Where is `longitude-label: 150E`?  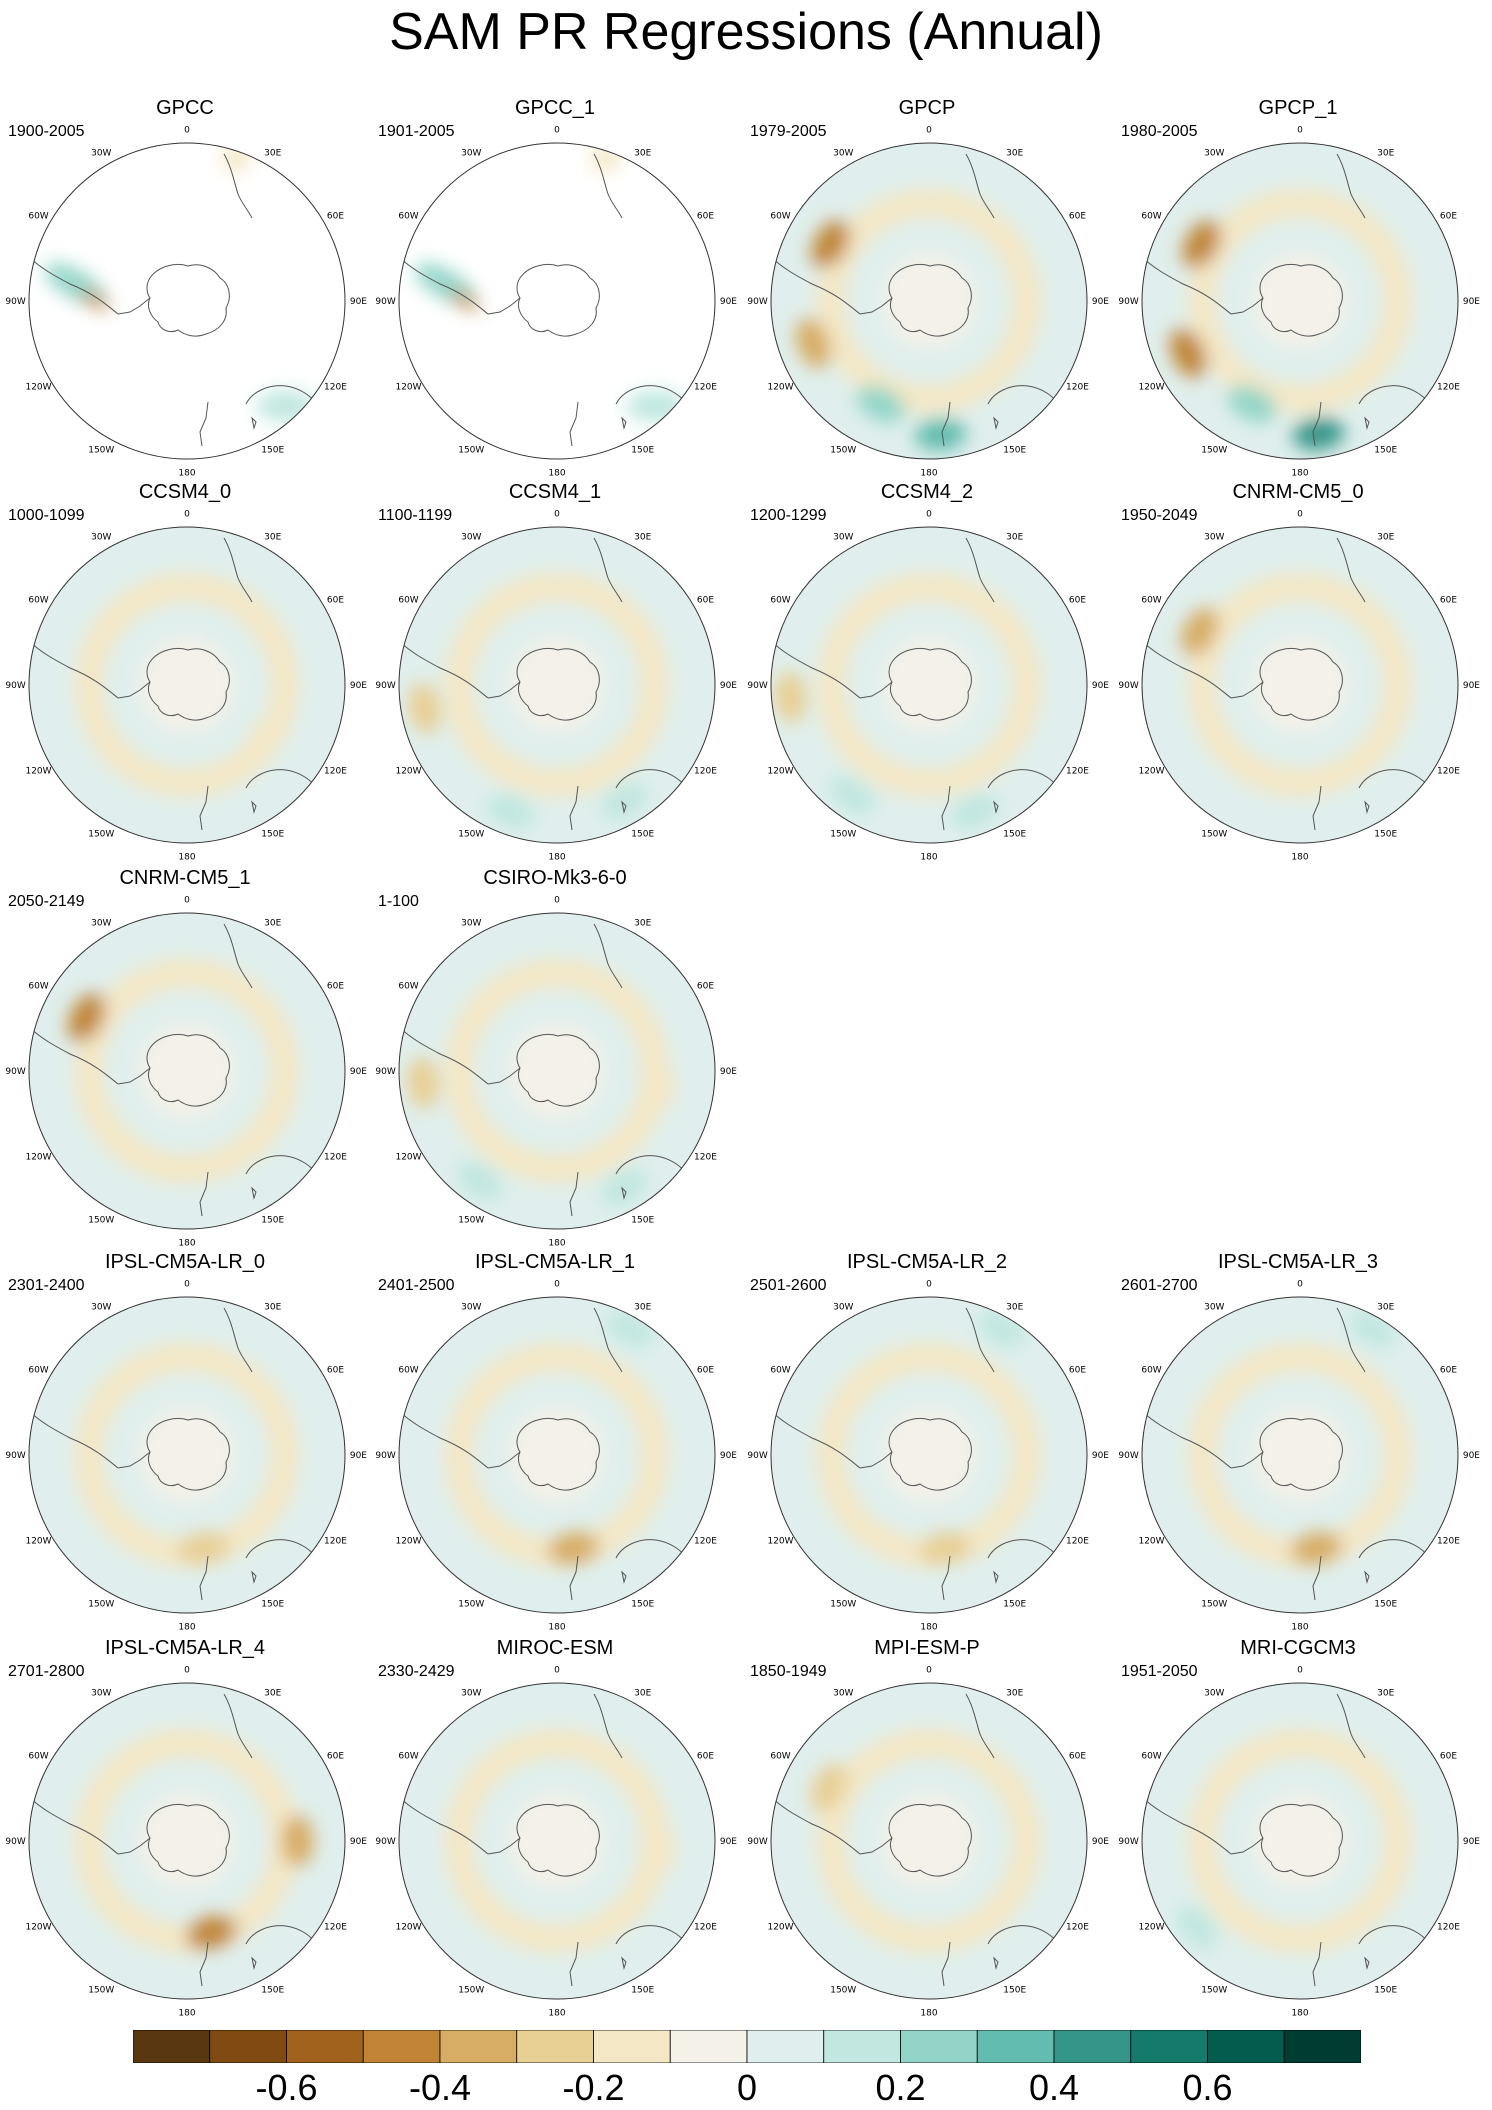
longitude-label: 150E is located at coordinates (642, 1604).